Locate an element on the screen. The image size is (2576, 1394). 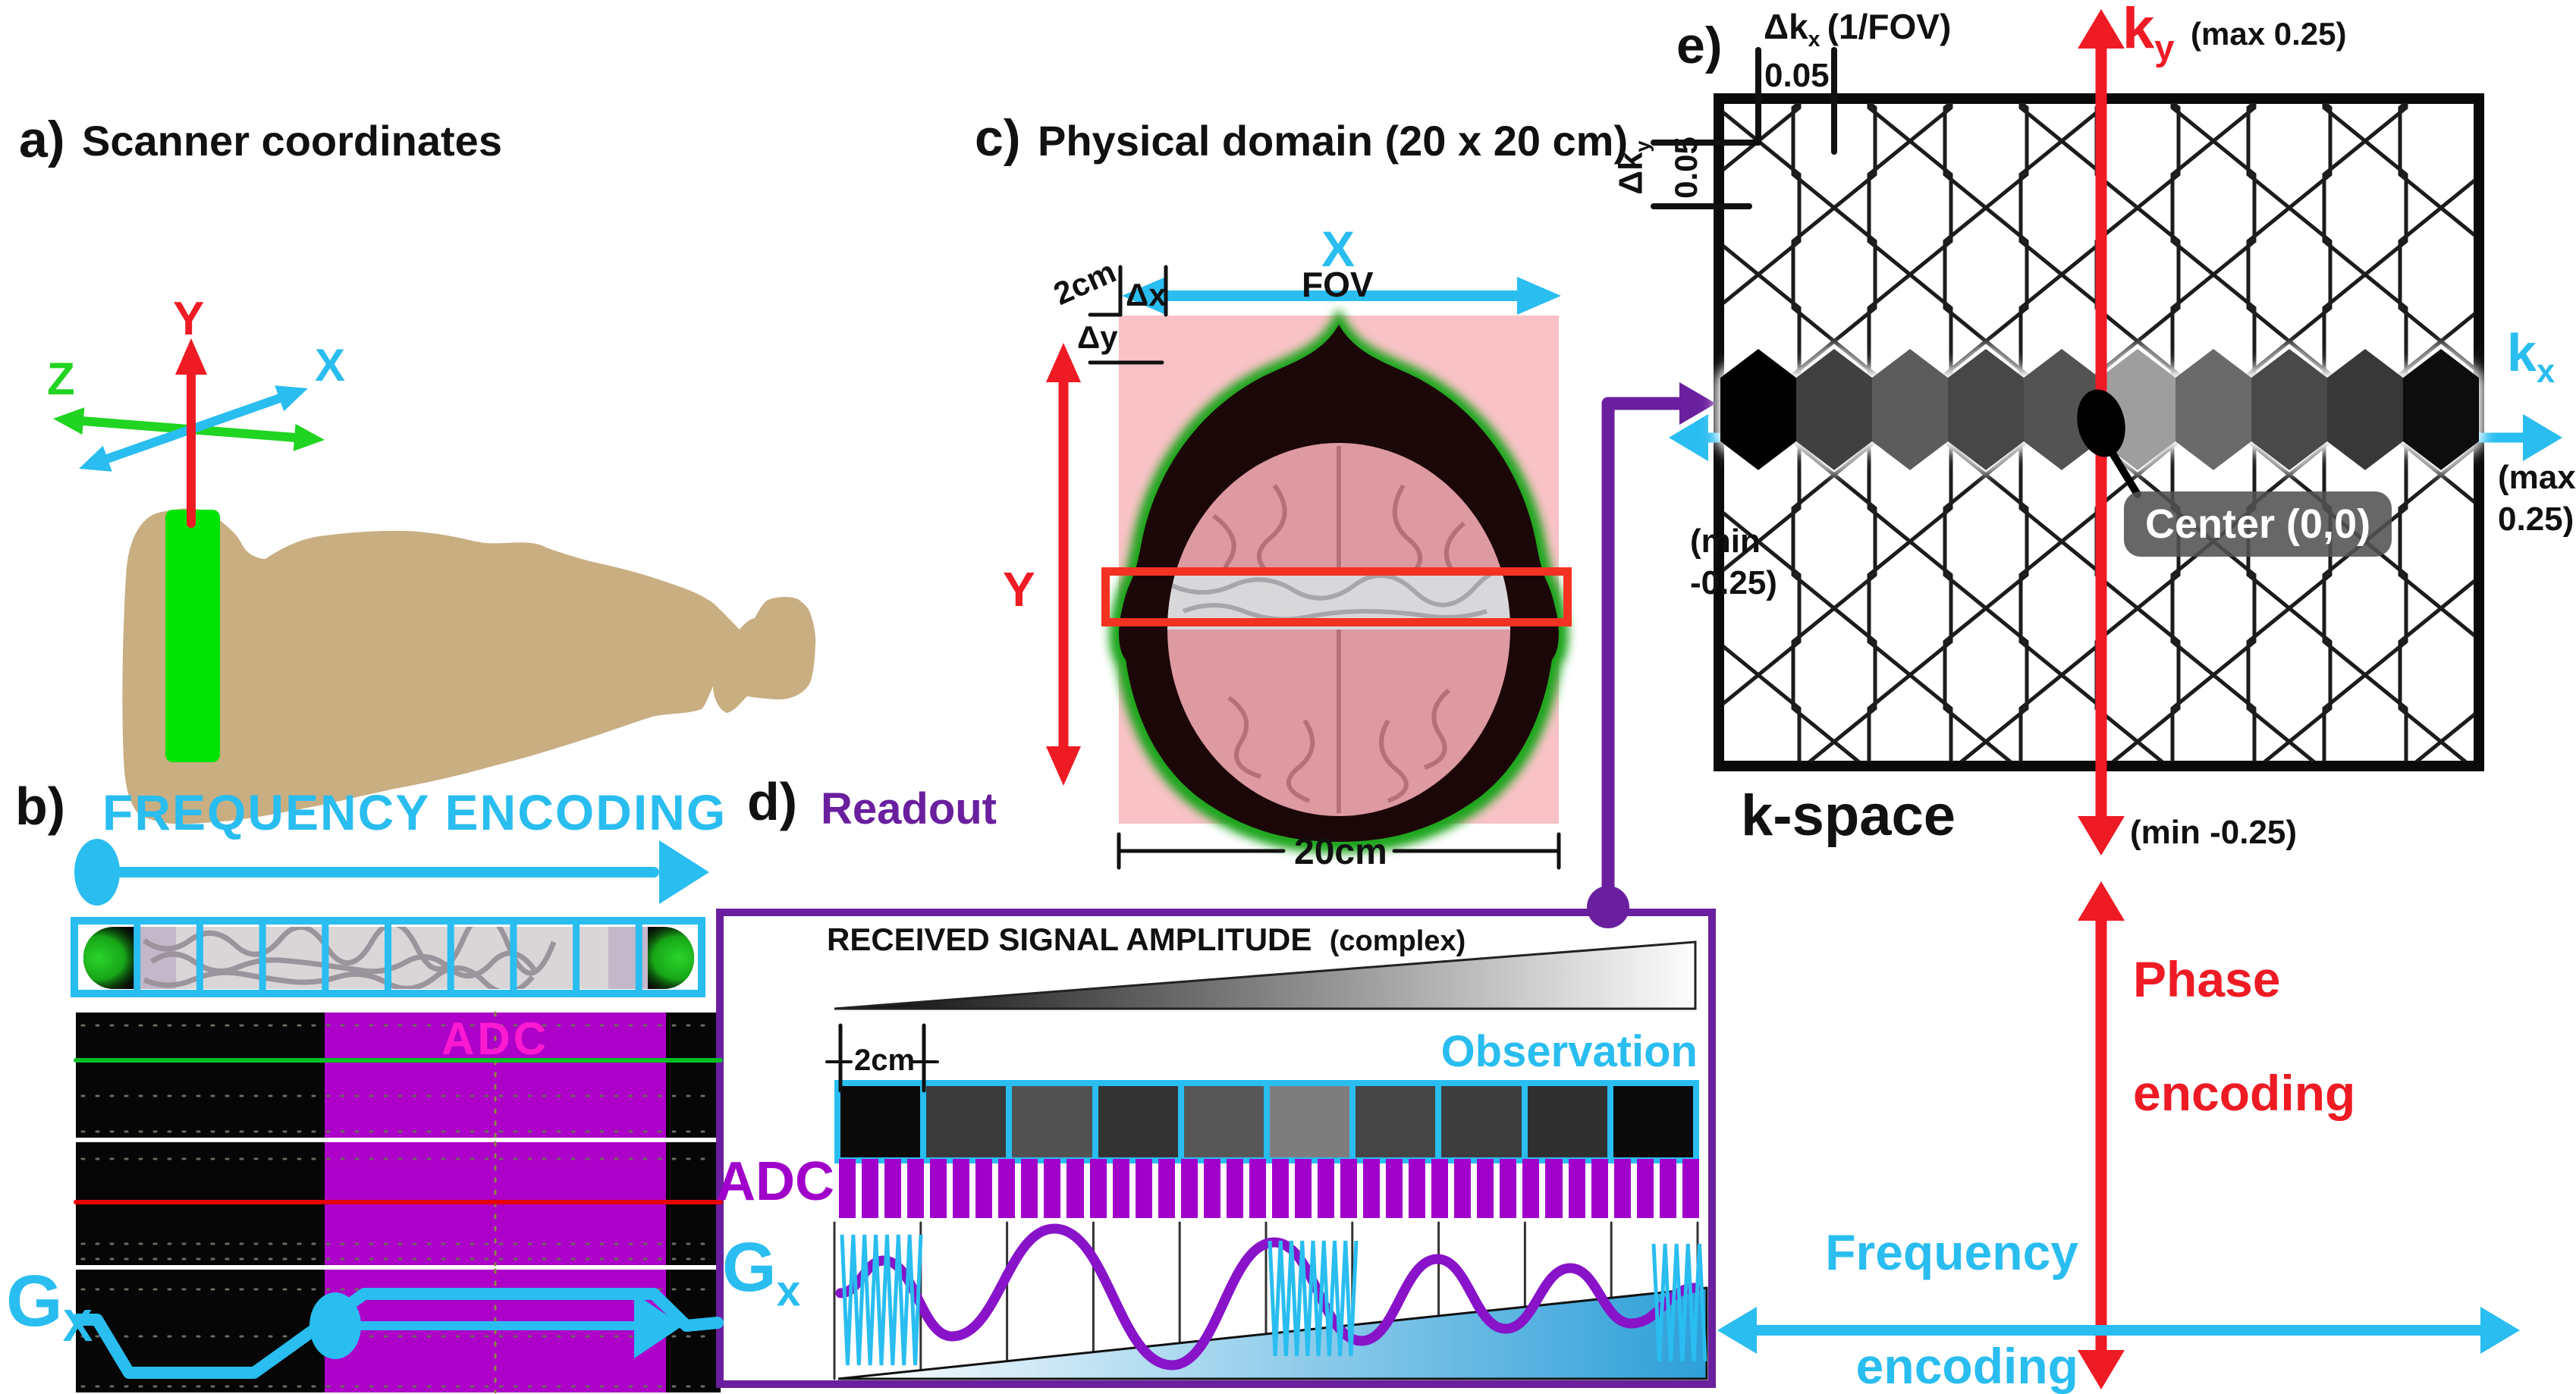
phase-axis-arrowhead-top is located at coordinates (2101, 901).